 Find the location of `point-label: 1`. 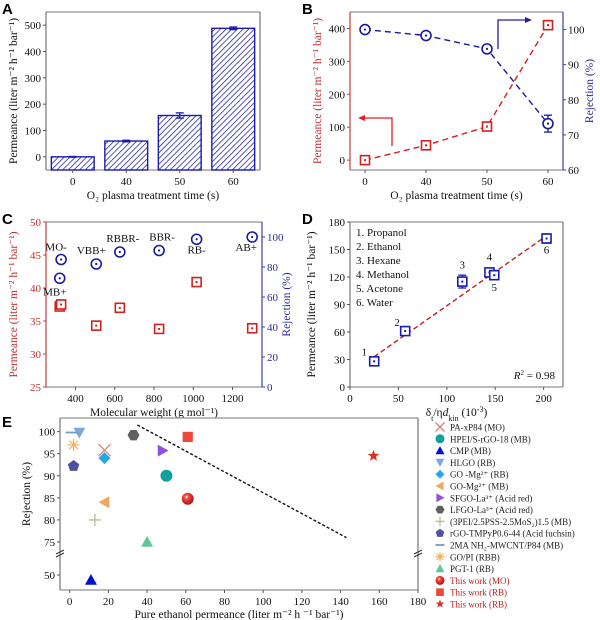

point-label: 1 is located at coordinates (364, 352).